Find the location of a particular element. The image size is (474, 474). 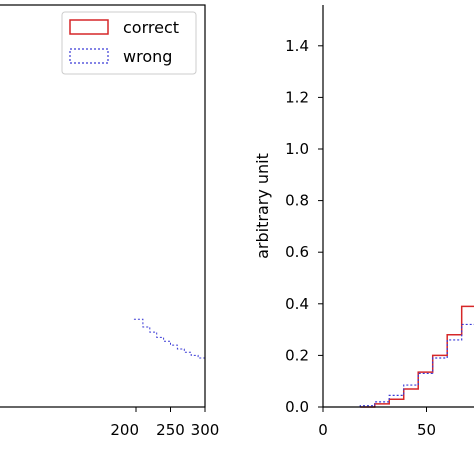

right-y-axis-label: arbitrary unit is located at coordinates (262, 206).